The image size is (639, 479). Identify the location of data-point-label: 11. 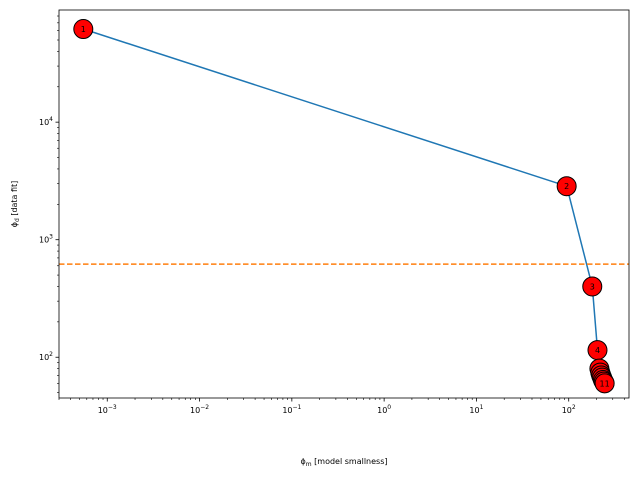
(605, 383).